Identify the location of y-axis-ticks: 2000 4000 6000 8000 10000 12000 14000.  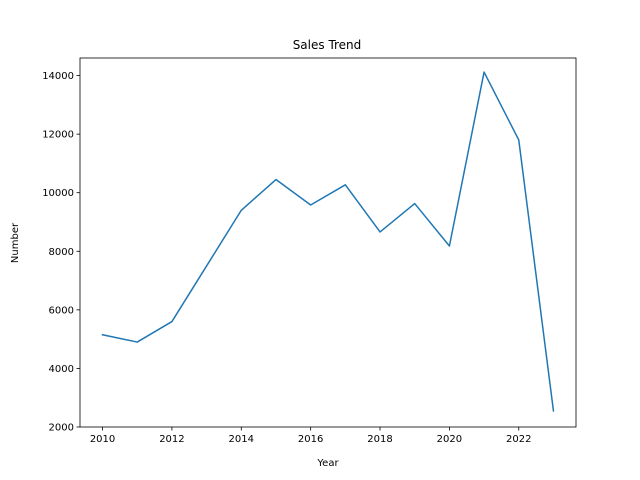
(61, 252).